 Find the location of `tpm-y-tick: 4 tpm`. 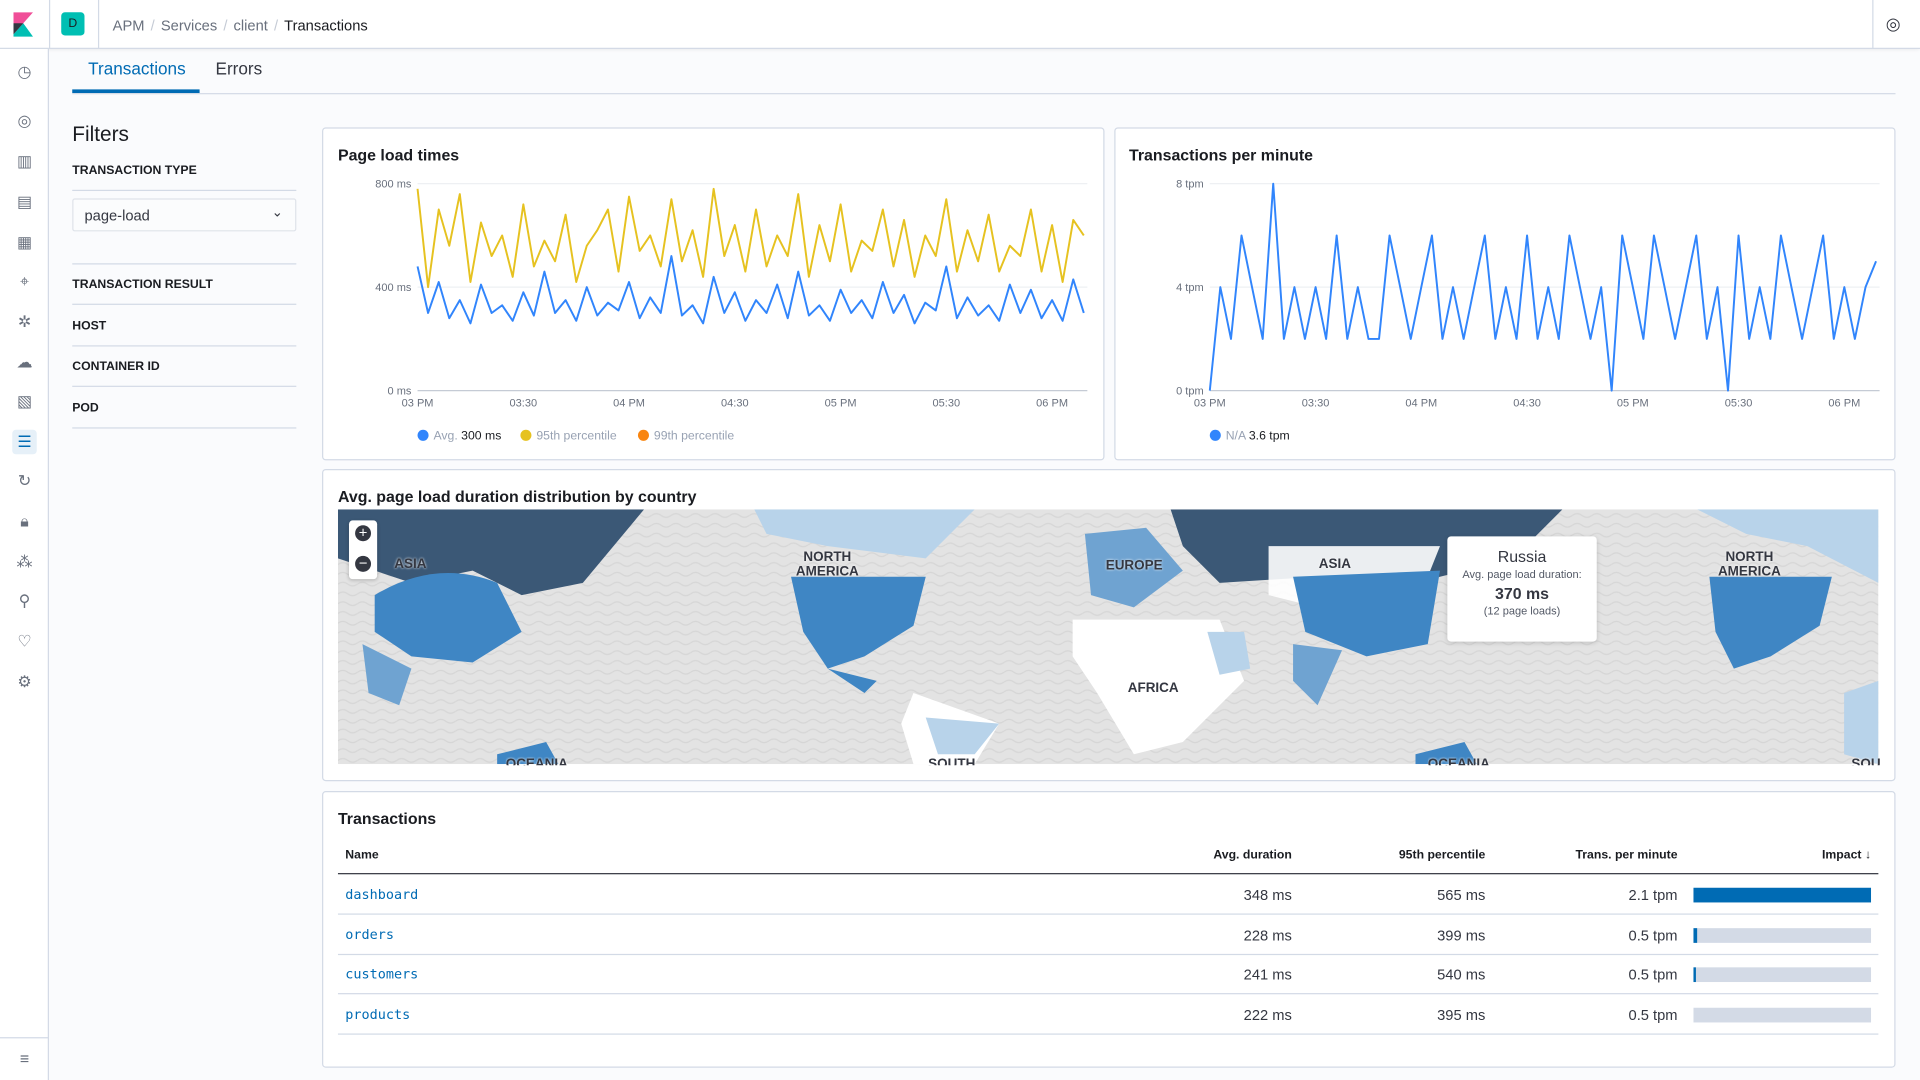

tpm-y-tick: 4 tpm is located at coordinates (1190, 288).